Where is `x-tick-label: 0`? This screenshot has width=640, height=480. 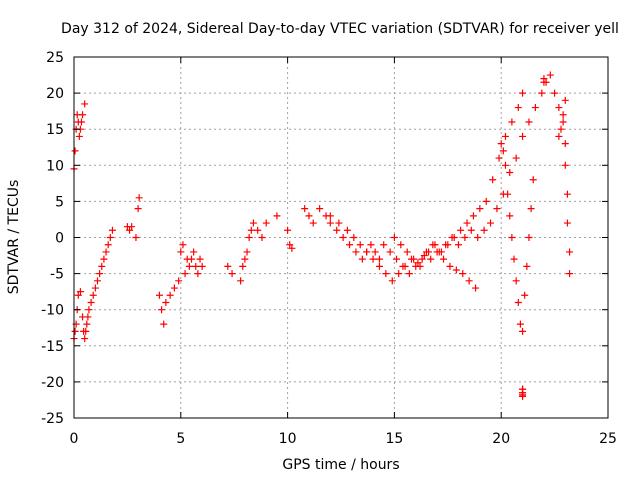
x-tick-label: 0 is located at coordinates (74, 439).